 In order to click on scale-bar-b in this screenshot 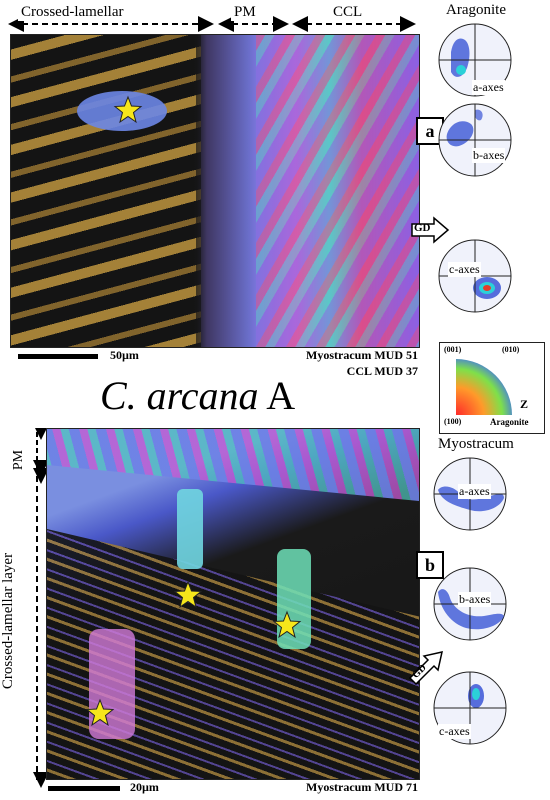, I will do `click(84, 788)`.